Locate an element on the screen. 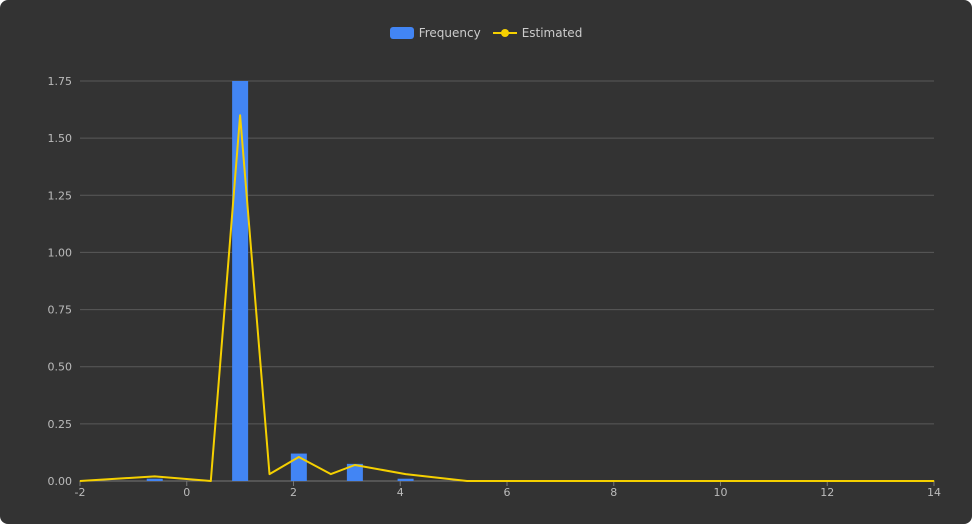 This screenshot has height=524, width=972. y-tick-label-5: 1.25 is located at coordinates (60, 195).